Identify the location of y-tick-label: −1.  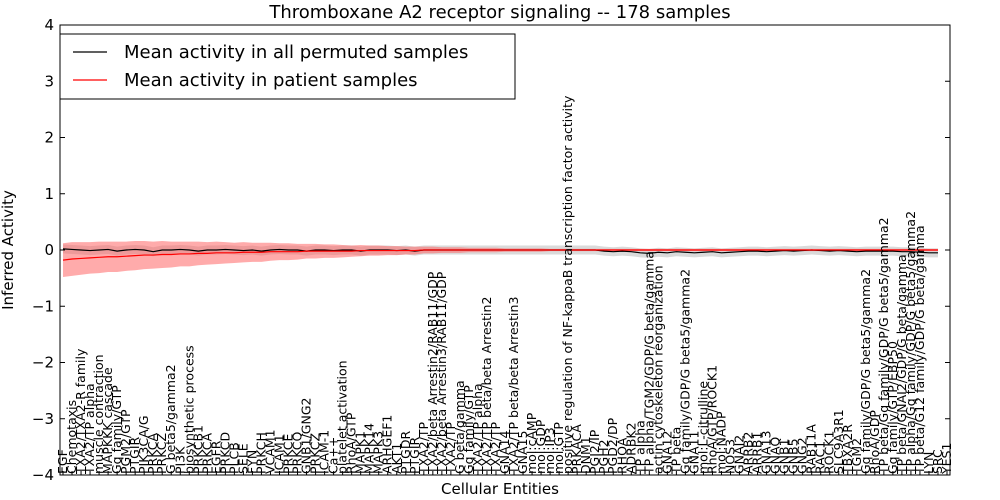
(43, 306).